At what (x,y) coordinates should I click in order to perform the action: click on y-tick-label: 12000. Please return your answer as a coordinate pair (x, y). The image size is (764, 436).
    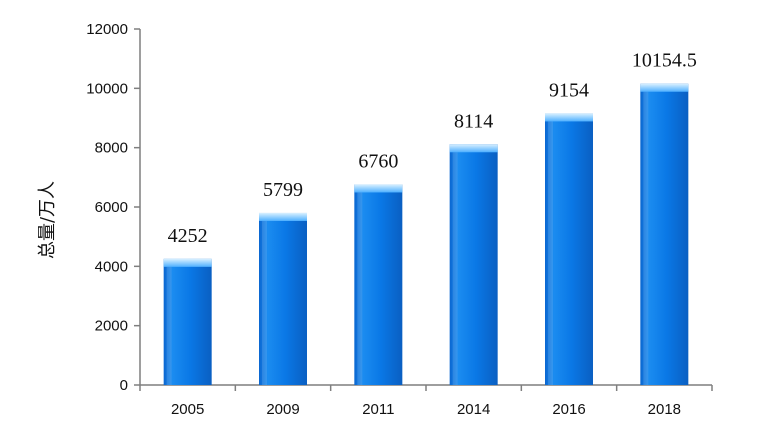
    Looking at the image, I should click on (107, 29).